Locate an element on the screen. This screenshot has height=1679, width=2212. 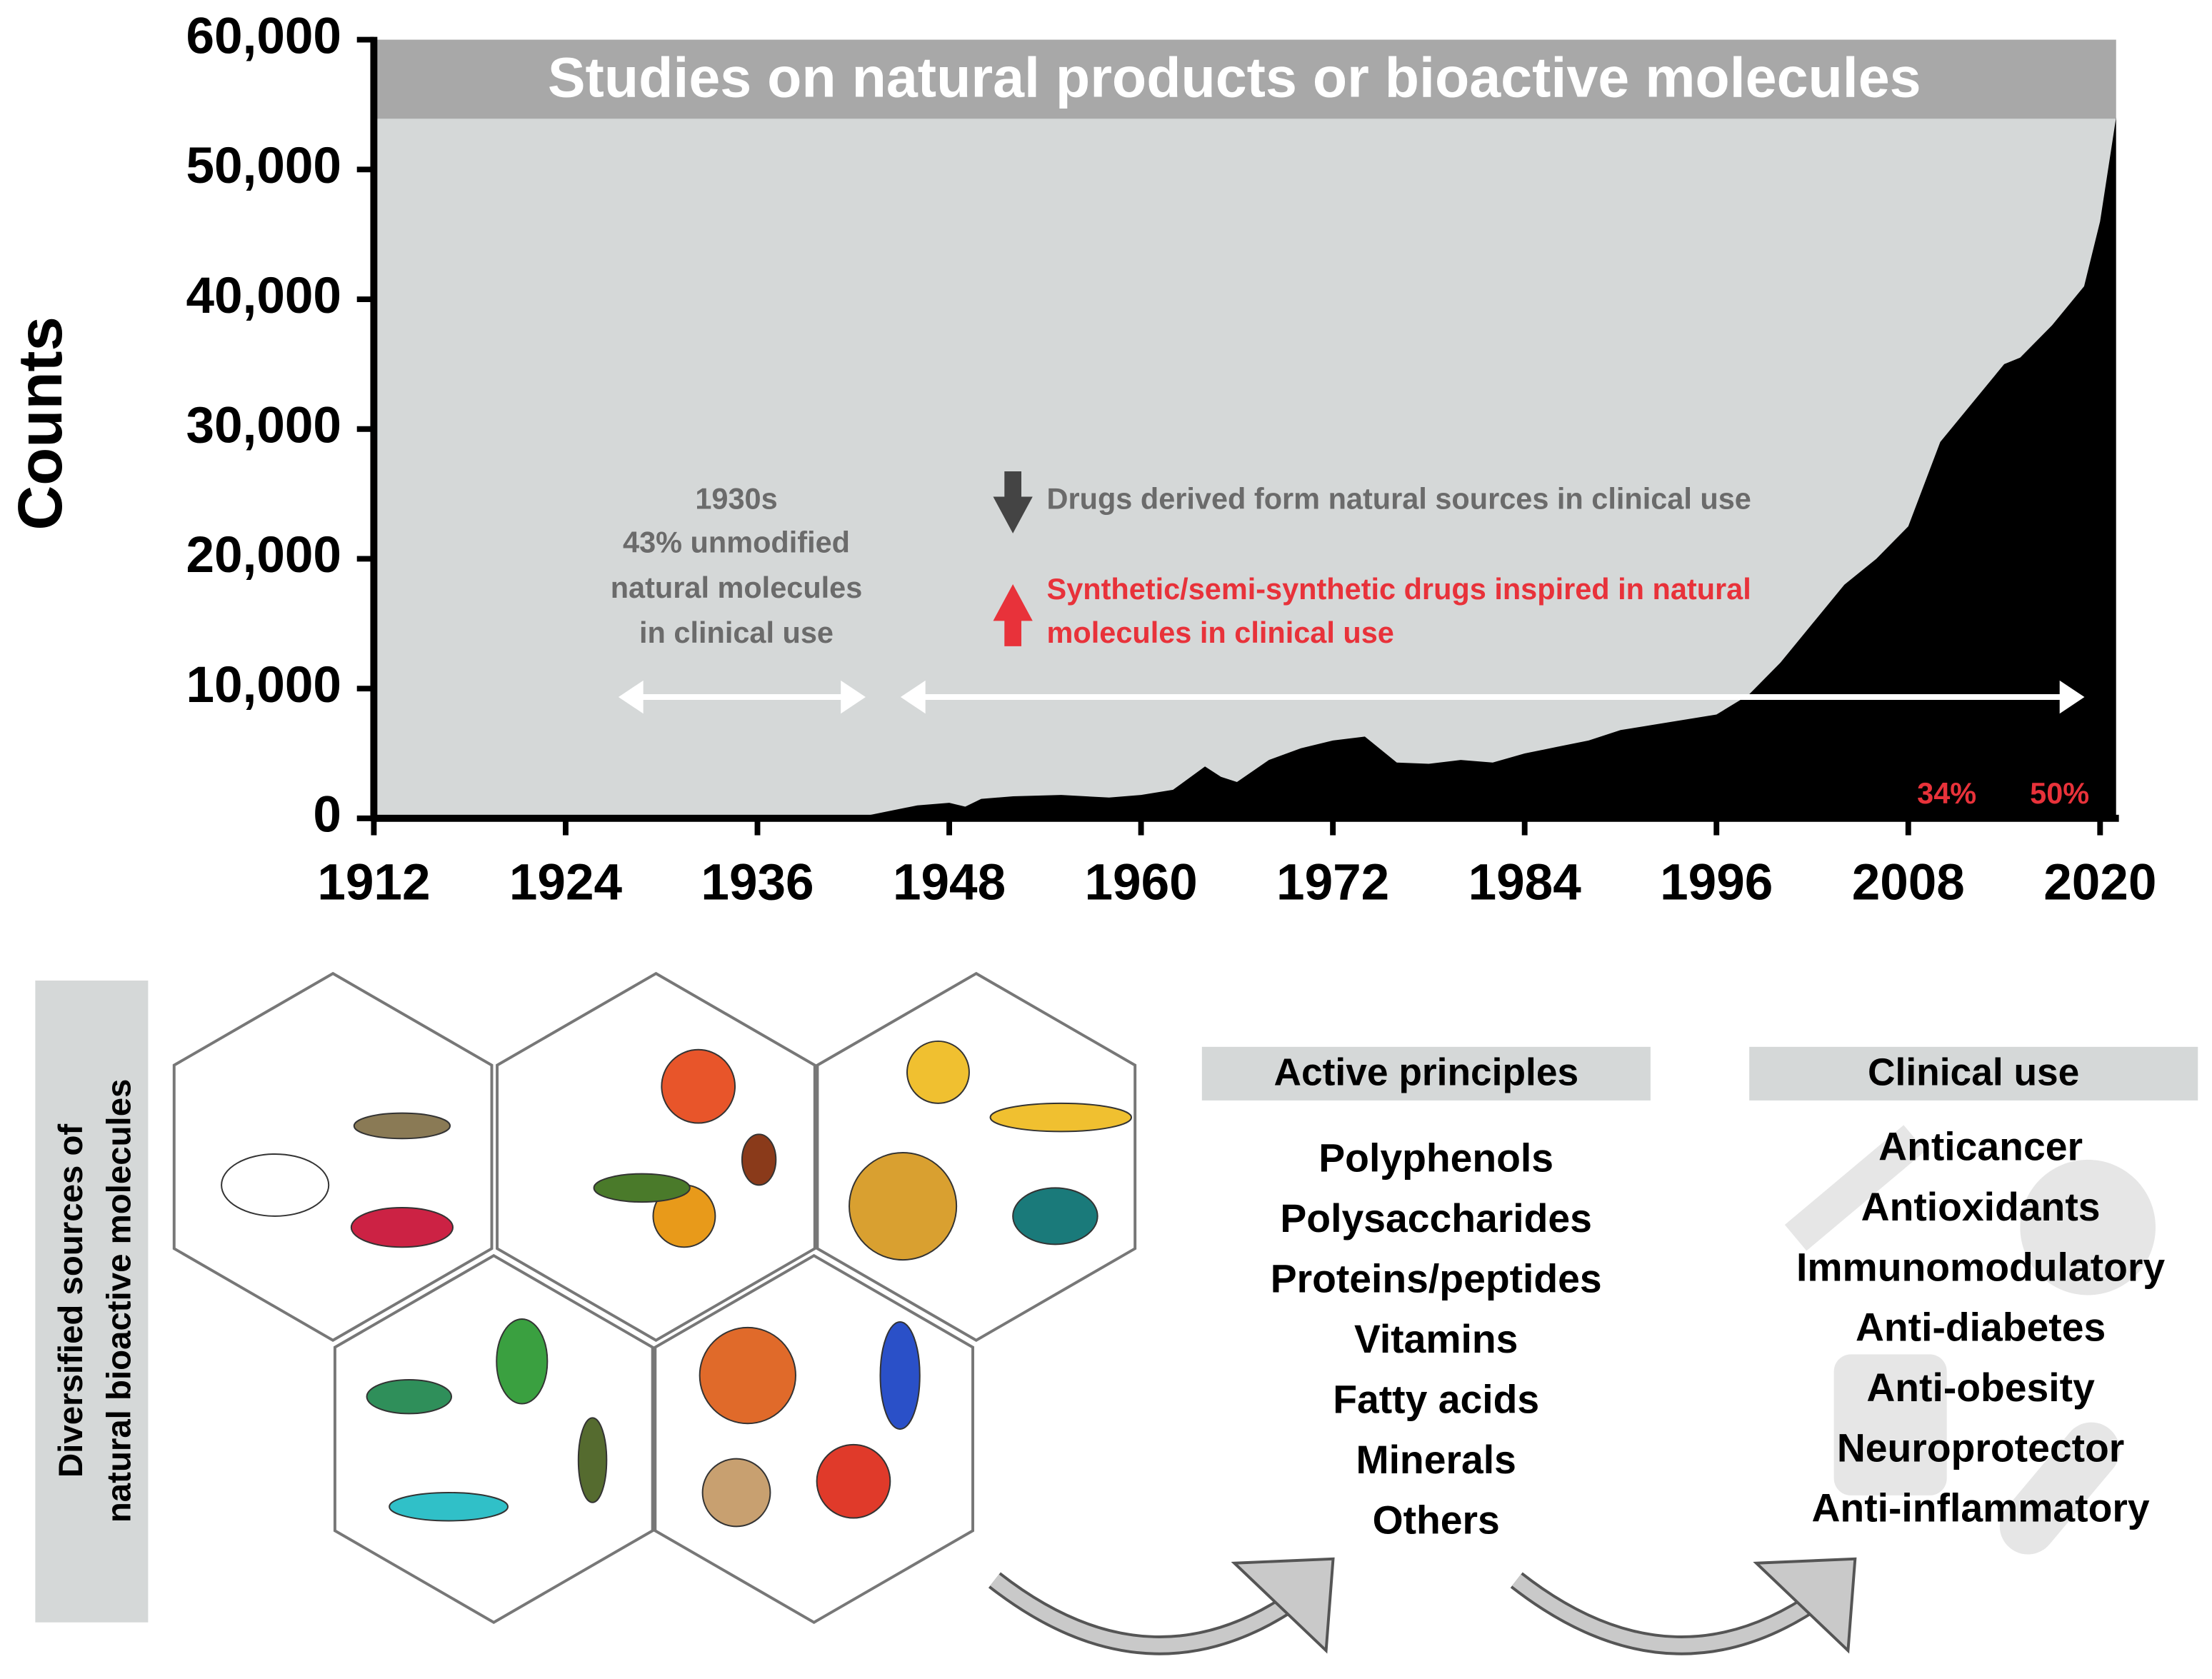
active-item: Minerals is located at coordinates (1436, 1460).